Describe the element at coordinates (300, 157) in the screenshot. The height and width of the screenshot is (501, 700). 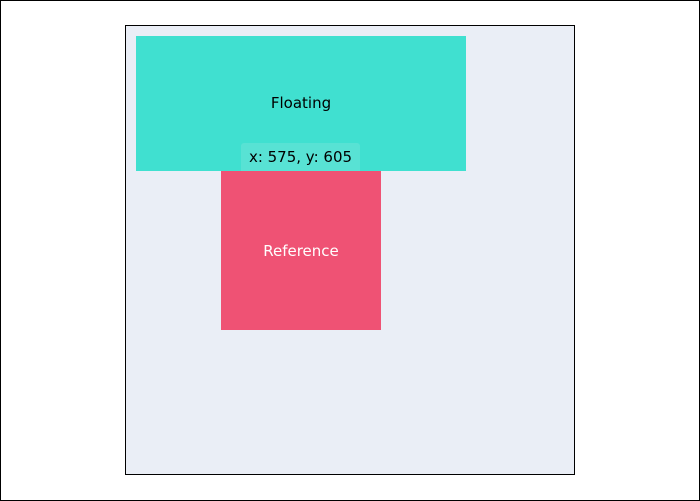
I see `position-readout: x: 575, y: 605` at that location.